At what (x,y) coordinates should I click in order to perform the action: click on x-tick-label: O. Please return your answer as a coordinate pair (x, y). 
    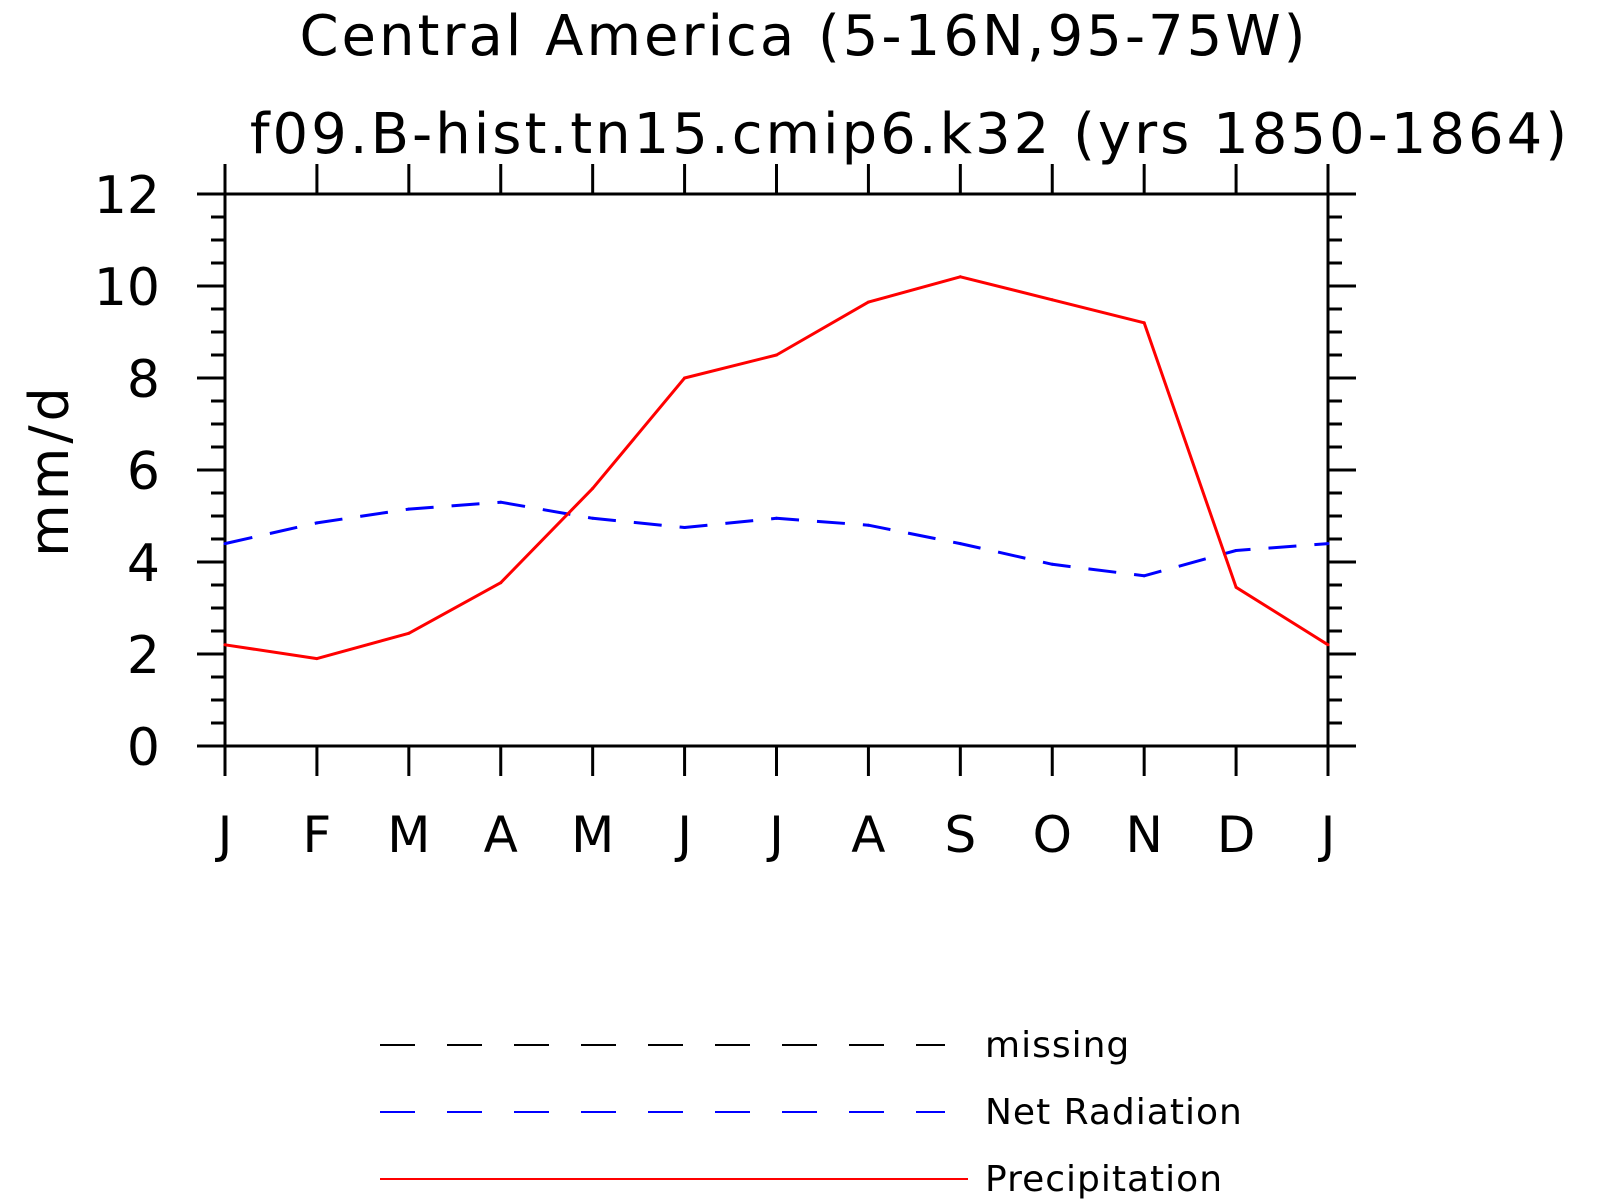
    Looking at the image, I should click on (1052, 835).